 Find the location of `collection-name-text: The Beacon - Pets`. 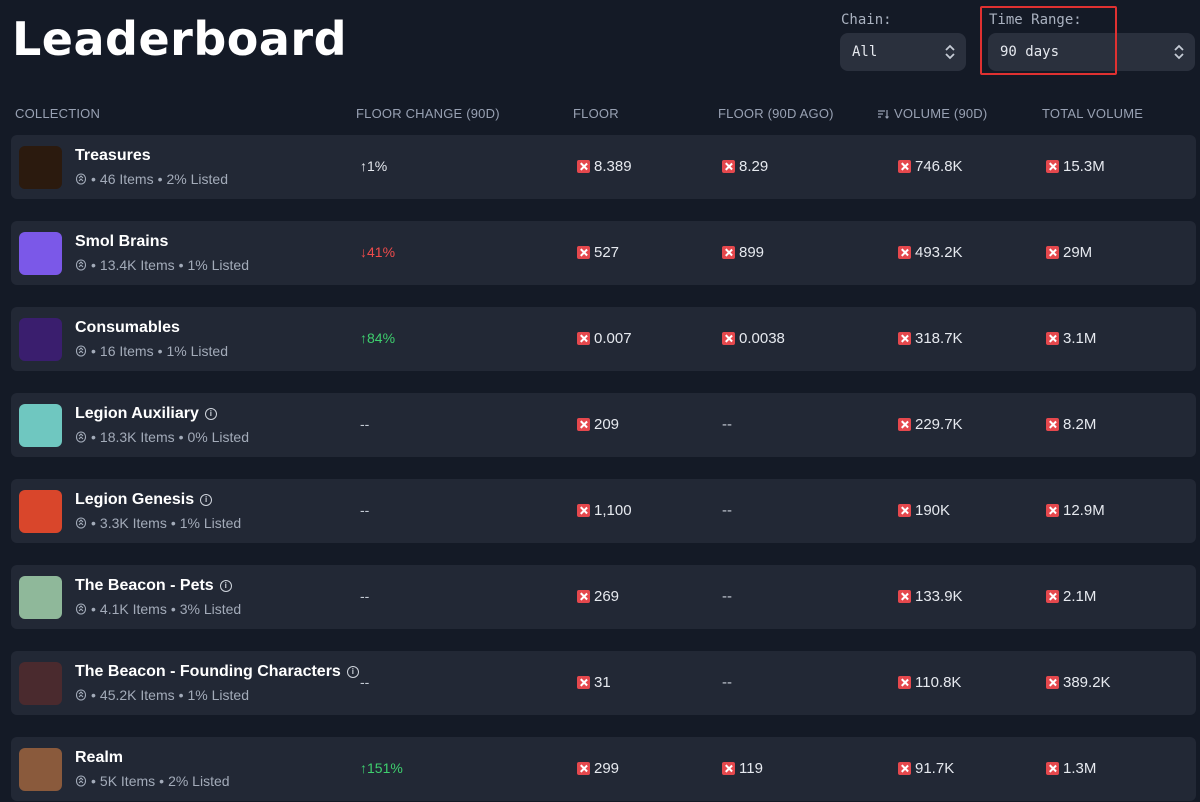

collection-name-text: The Beacon - Pets is located at coordinates (144, 585).